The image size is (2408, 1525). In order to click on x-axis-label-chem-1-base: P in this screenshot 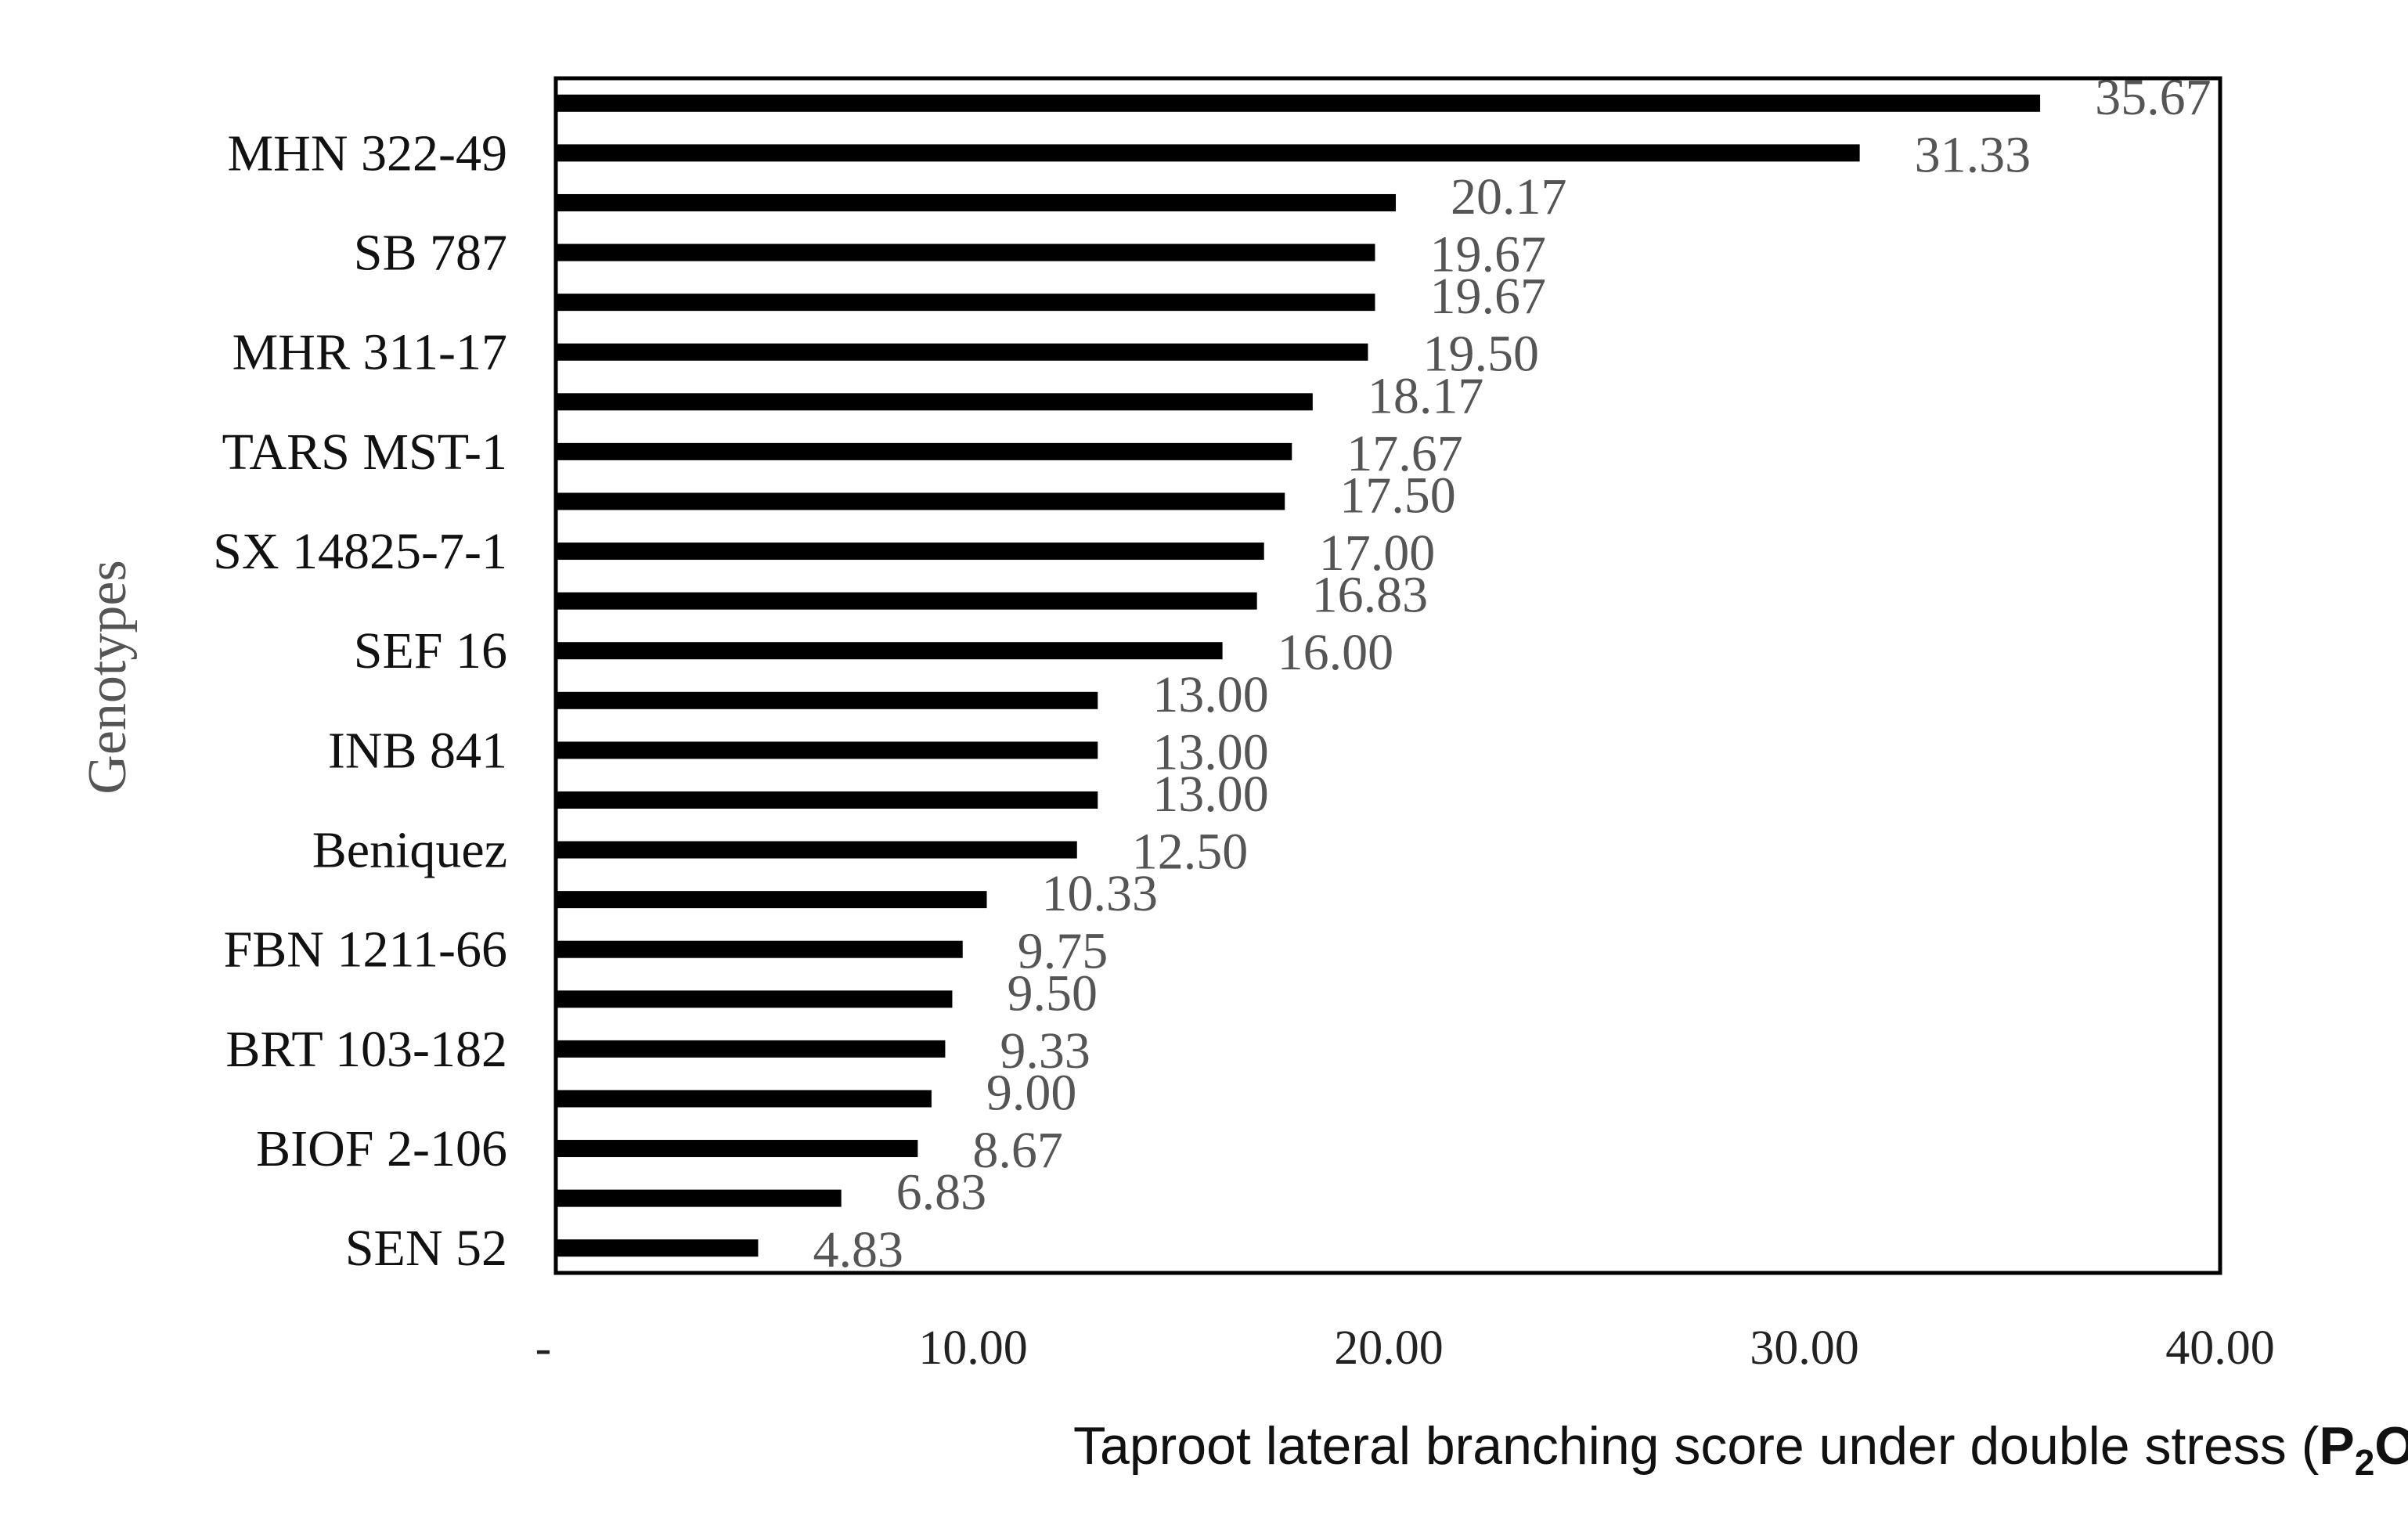, I will do `click(2336, 1446)`.